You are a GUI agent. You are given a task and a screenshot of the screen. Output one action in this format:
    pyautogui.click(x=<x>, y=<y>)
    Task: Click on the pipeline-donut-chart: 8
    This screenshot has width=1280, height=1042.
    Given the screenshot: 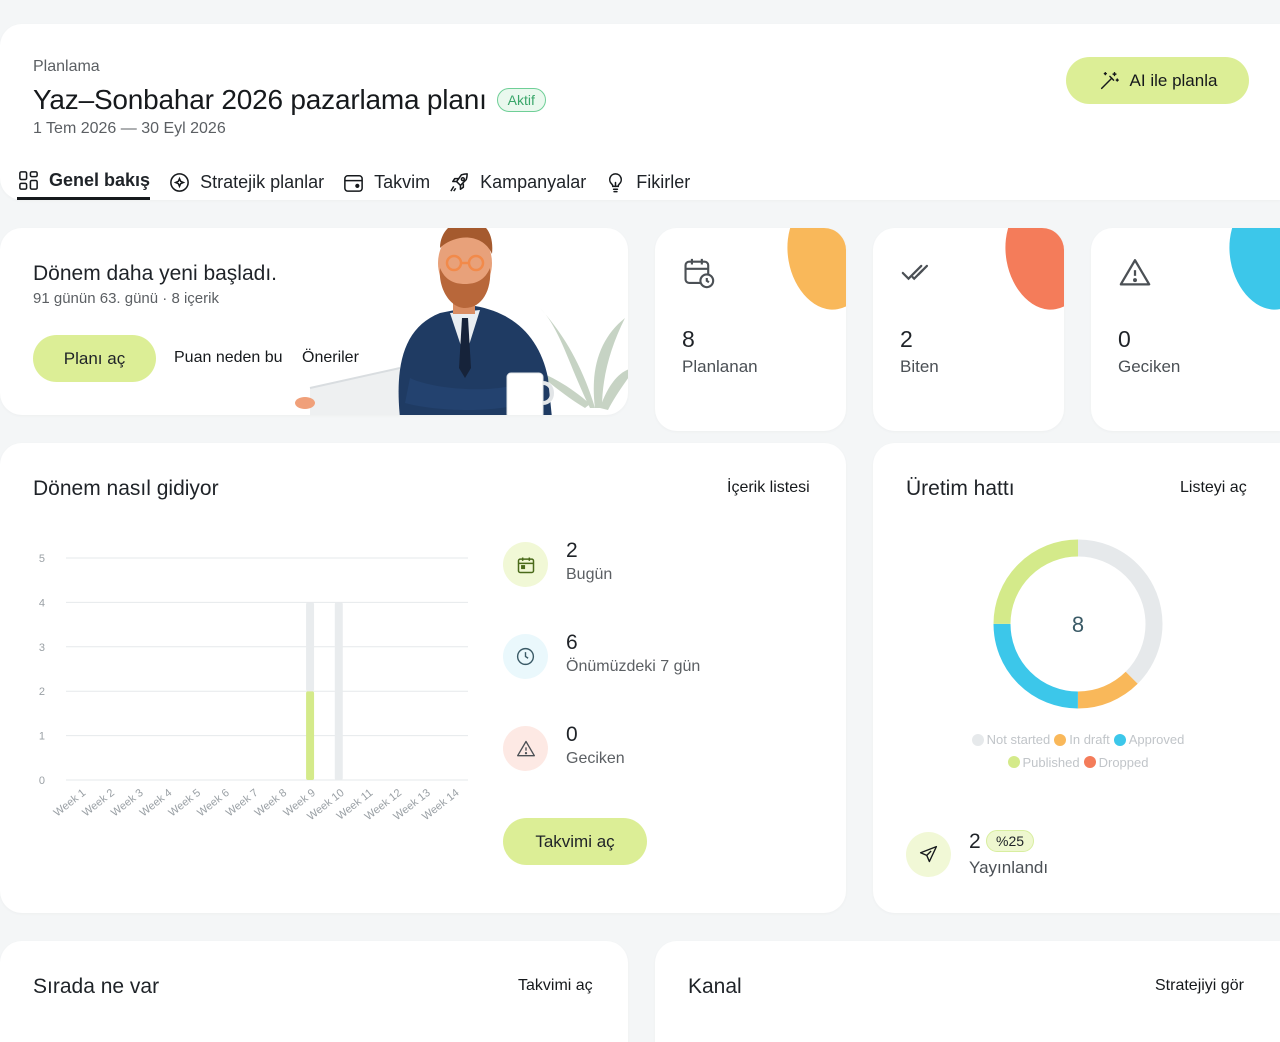 What is the action you would take?
    pyautogui.click(x=1078, y=624)
    